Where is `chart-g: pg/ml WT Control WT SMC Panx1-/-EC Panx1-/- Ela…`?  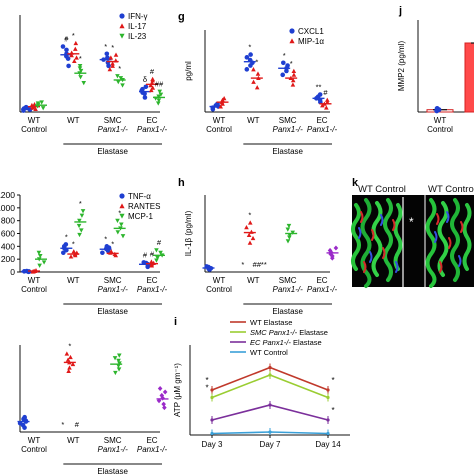 chart-g: pg/ml WT Control WT SMC Panx1-/-EC Panx1-/- Ela… is located at coordinates (260, 91).